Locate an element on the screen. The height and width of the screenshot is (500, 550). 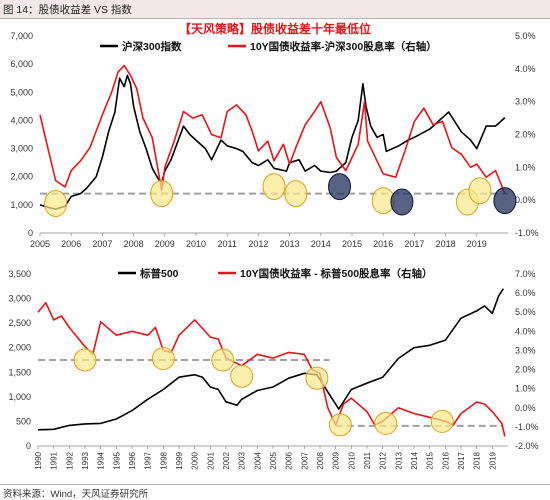
x-tick-label: 1996 is located at coordinates (132, 460).